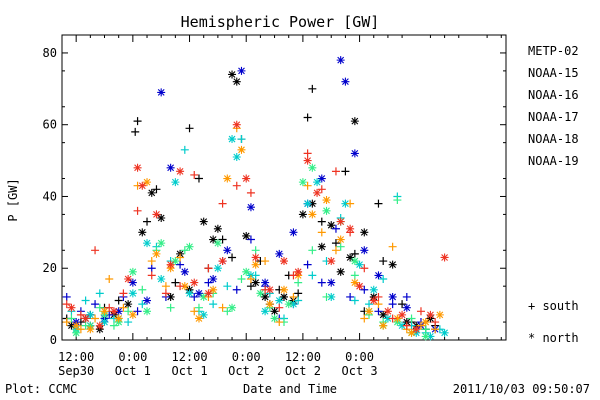  Describe the element at coordinates (553, 161) in the screenshot. I see `legend-noaa-19: NOAA-19` at that location.